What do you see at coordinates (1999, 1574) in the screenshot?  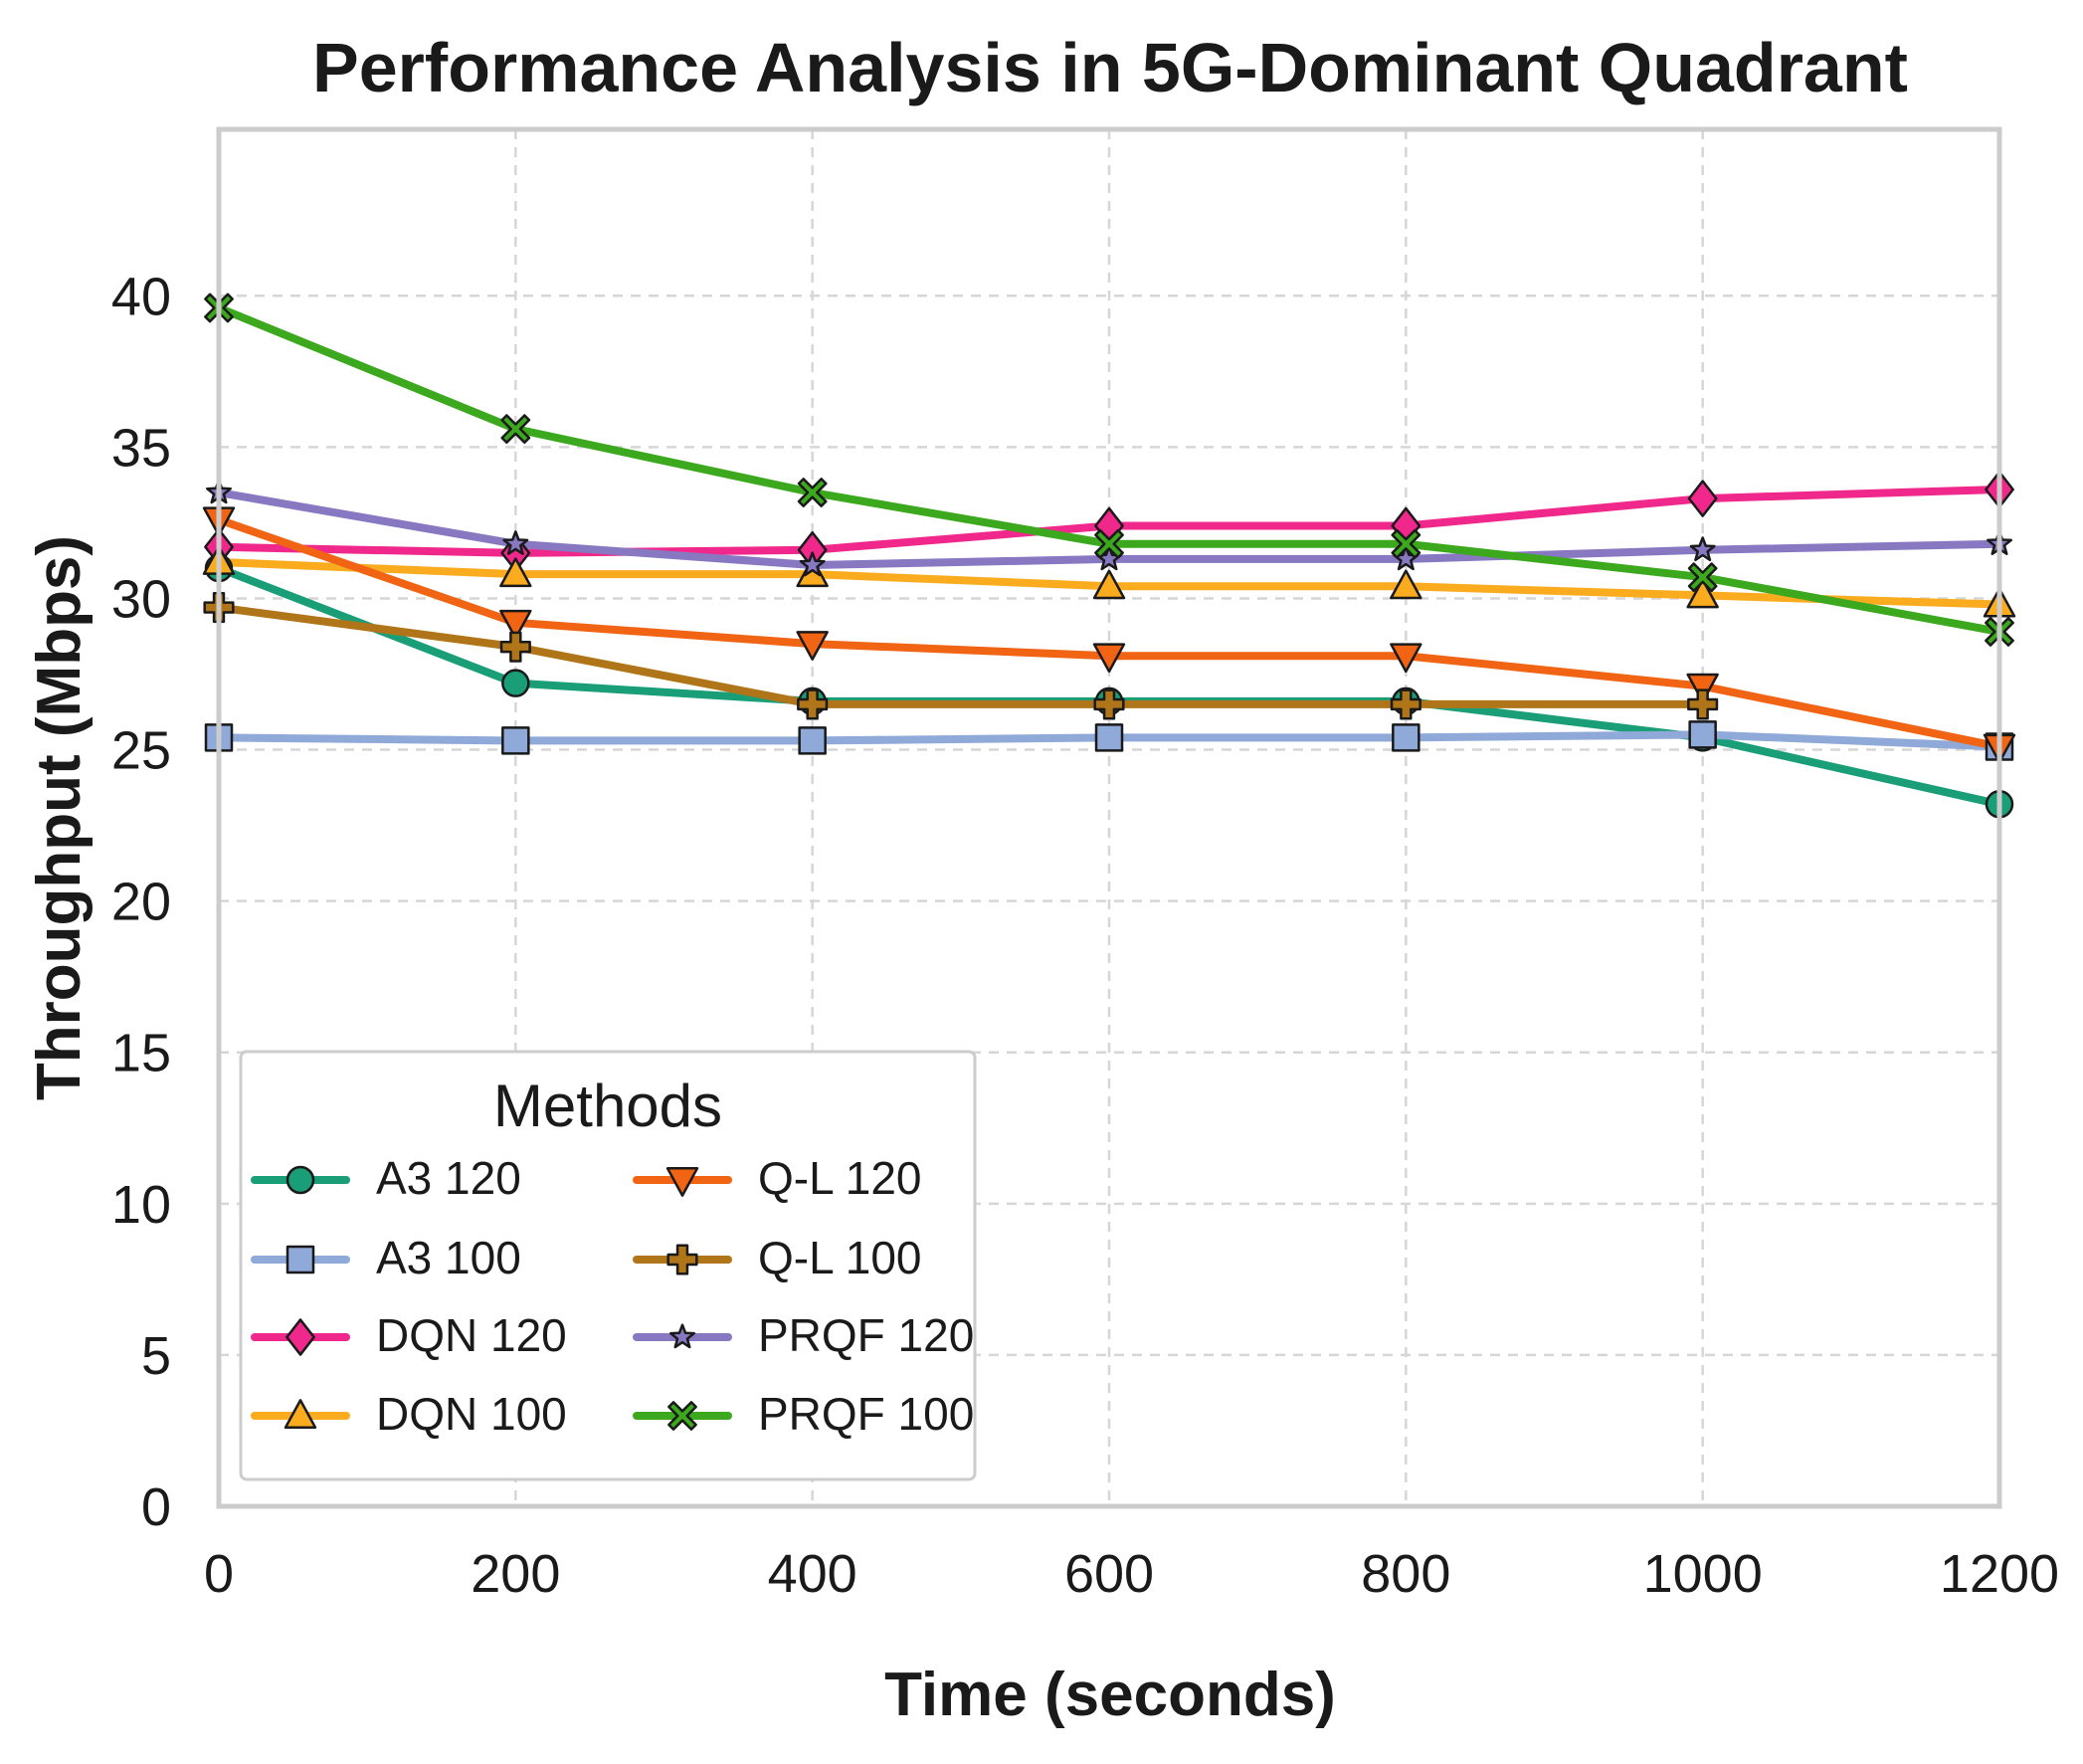 I see `x-tick-label: 1200` at bounding box center [1999, 1574].